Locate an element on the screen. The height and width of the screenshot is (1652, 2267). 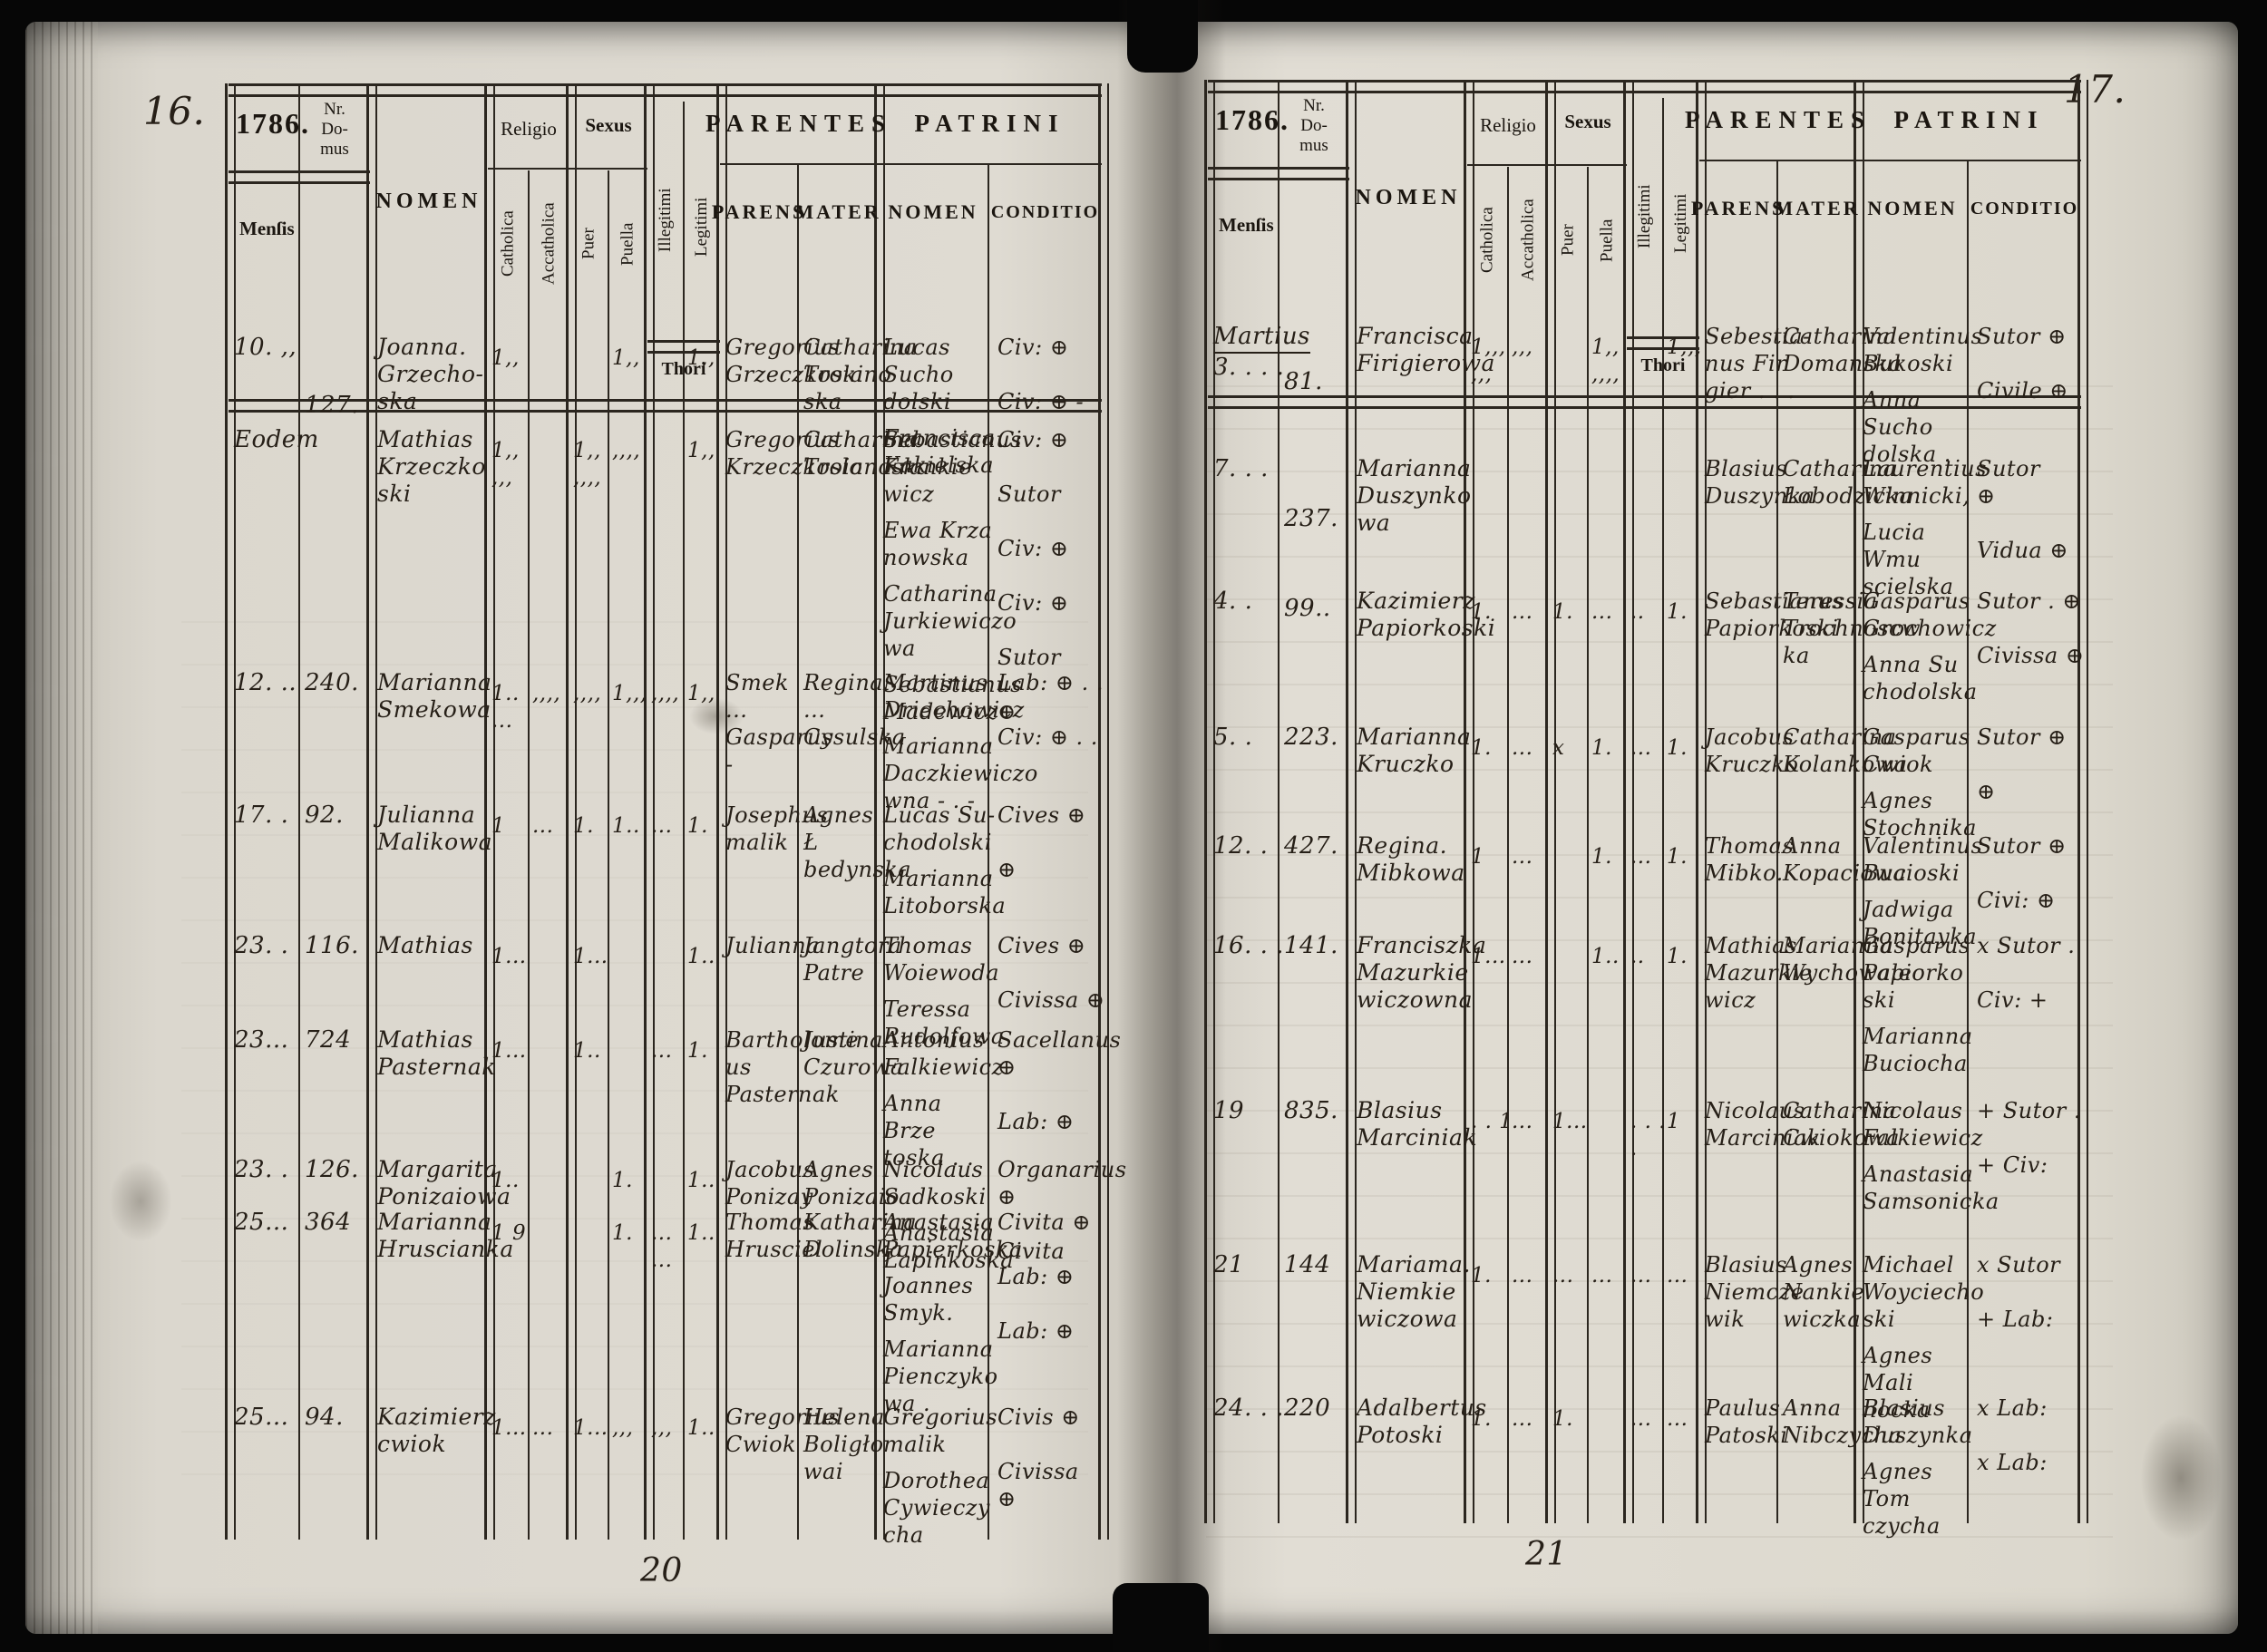
mark-legitimi-cell: 1.. is located at coordinates (701, 1428).